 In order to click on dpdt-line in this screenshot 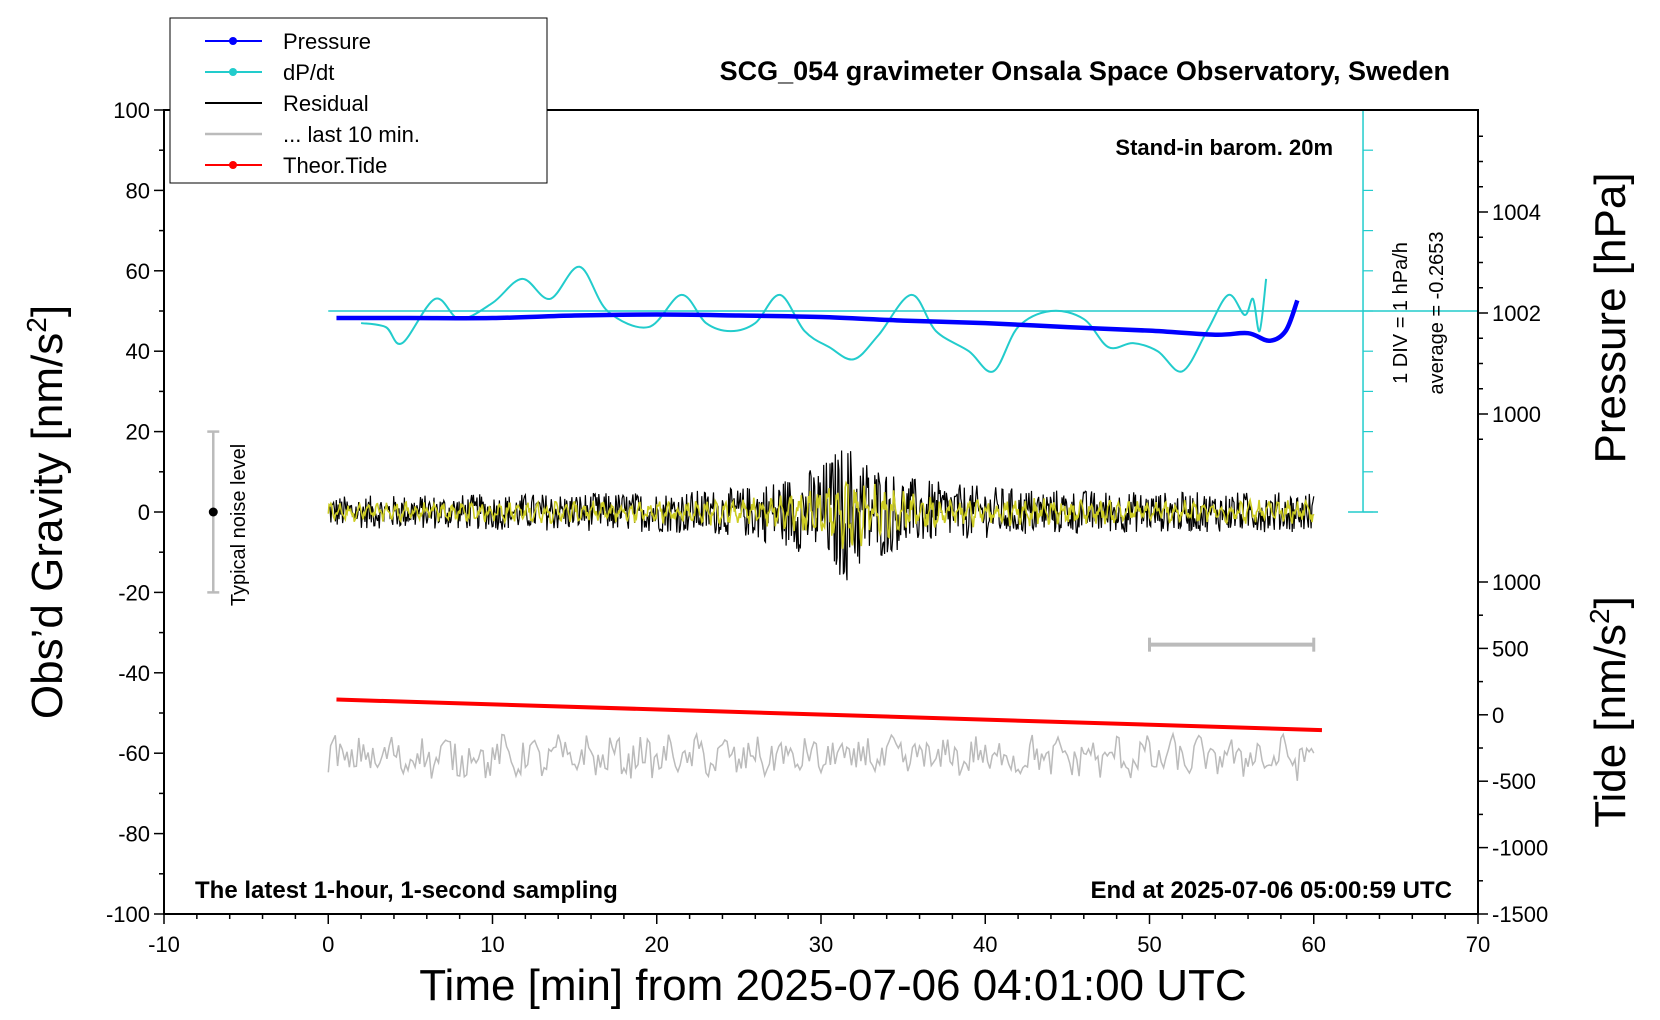, I will do `click(814, 319)`.